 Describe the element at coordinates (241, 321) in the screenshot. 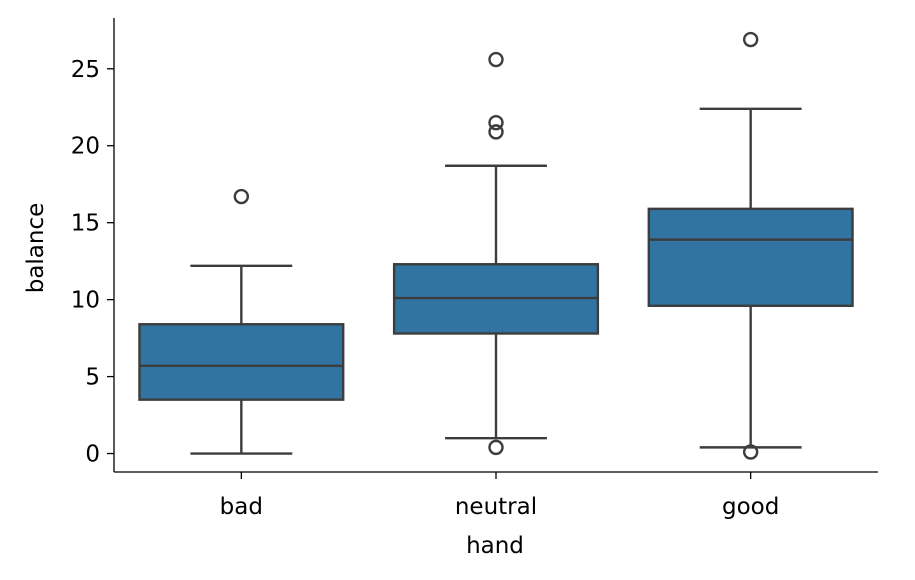

I see `box-group-bad` at that location.